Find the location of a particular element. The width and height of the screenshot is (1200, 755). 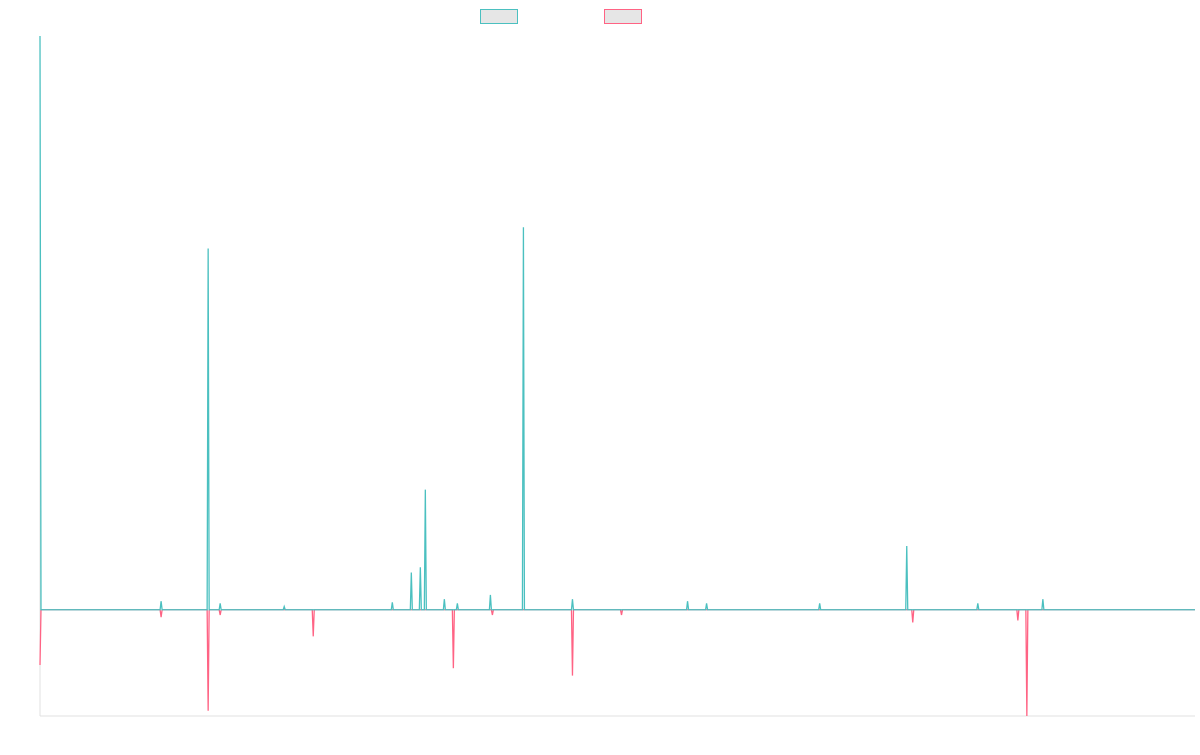

legend is located at coordinates (600, 18).